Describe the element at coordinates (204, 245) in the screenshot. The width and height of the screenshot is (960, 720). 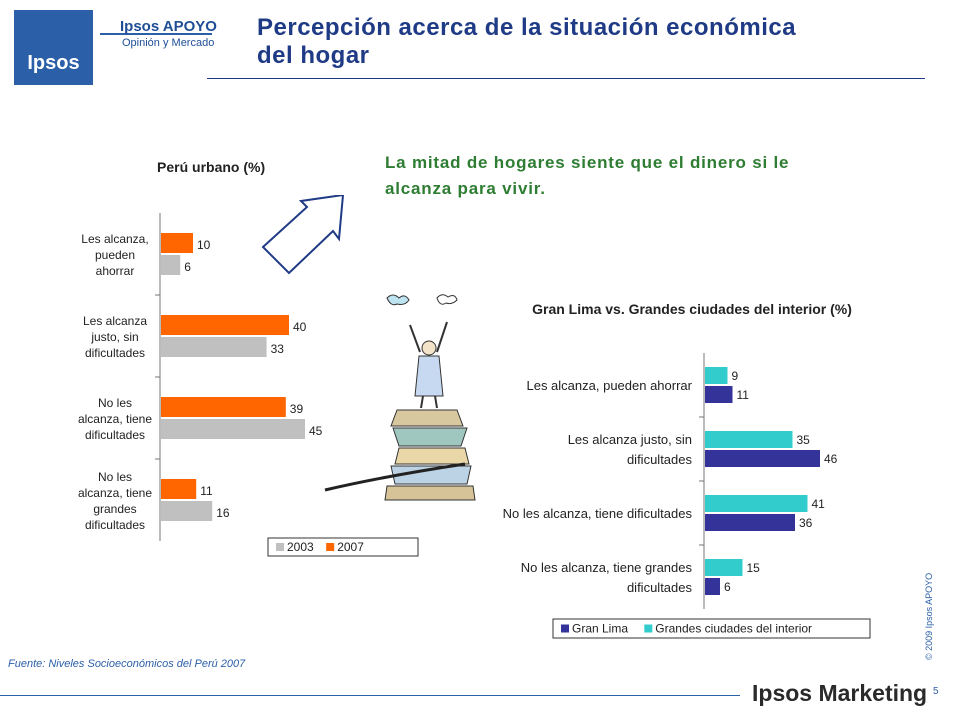
I see `data-label: 10` at that location.